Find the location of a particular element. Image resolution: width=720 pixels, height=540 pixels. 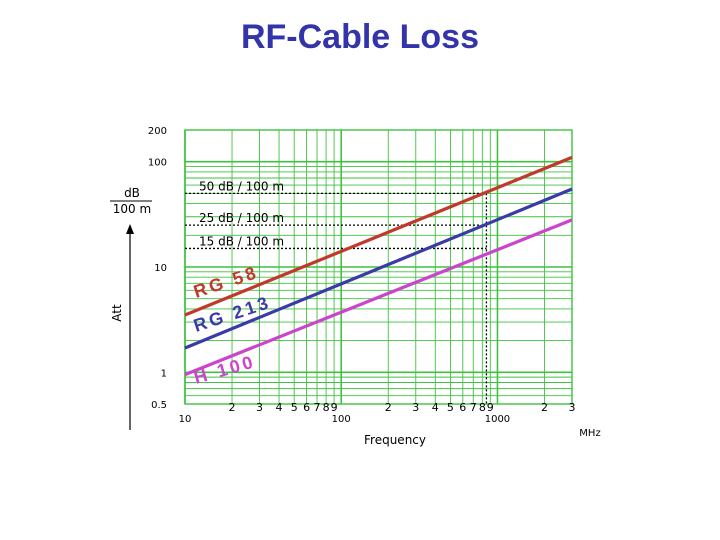

reference-label-50: 50 dB / 100 m is located at coordinates (241, 186).